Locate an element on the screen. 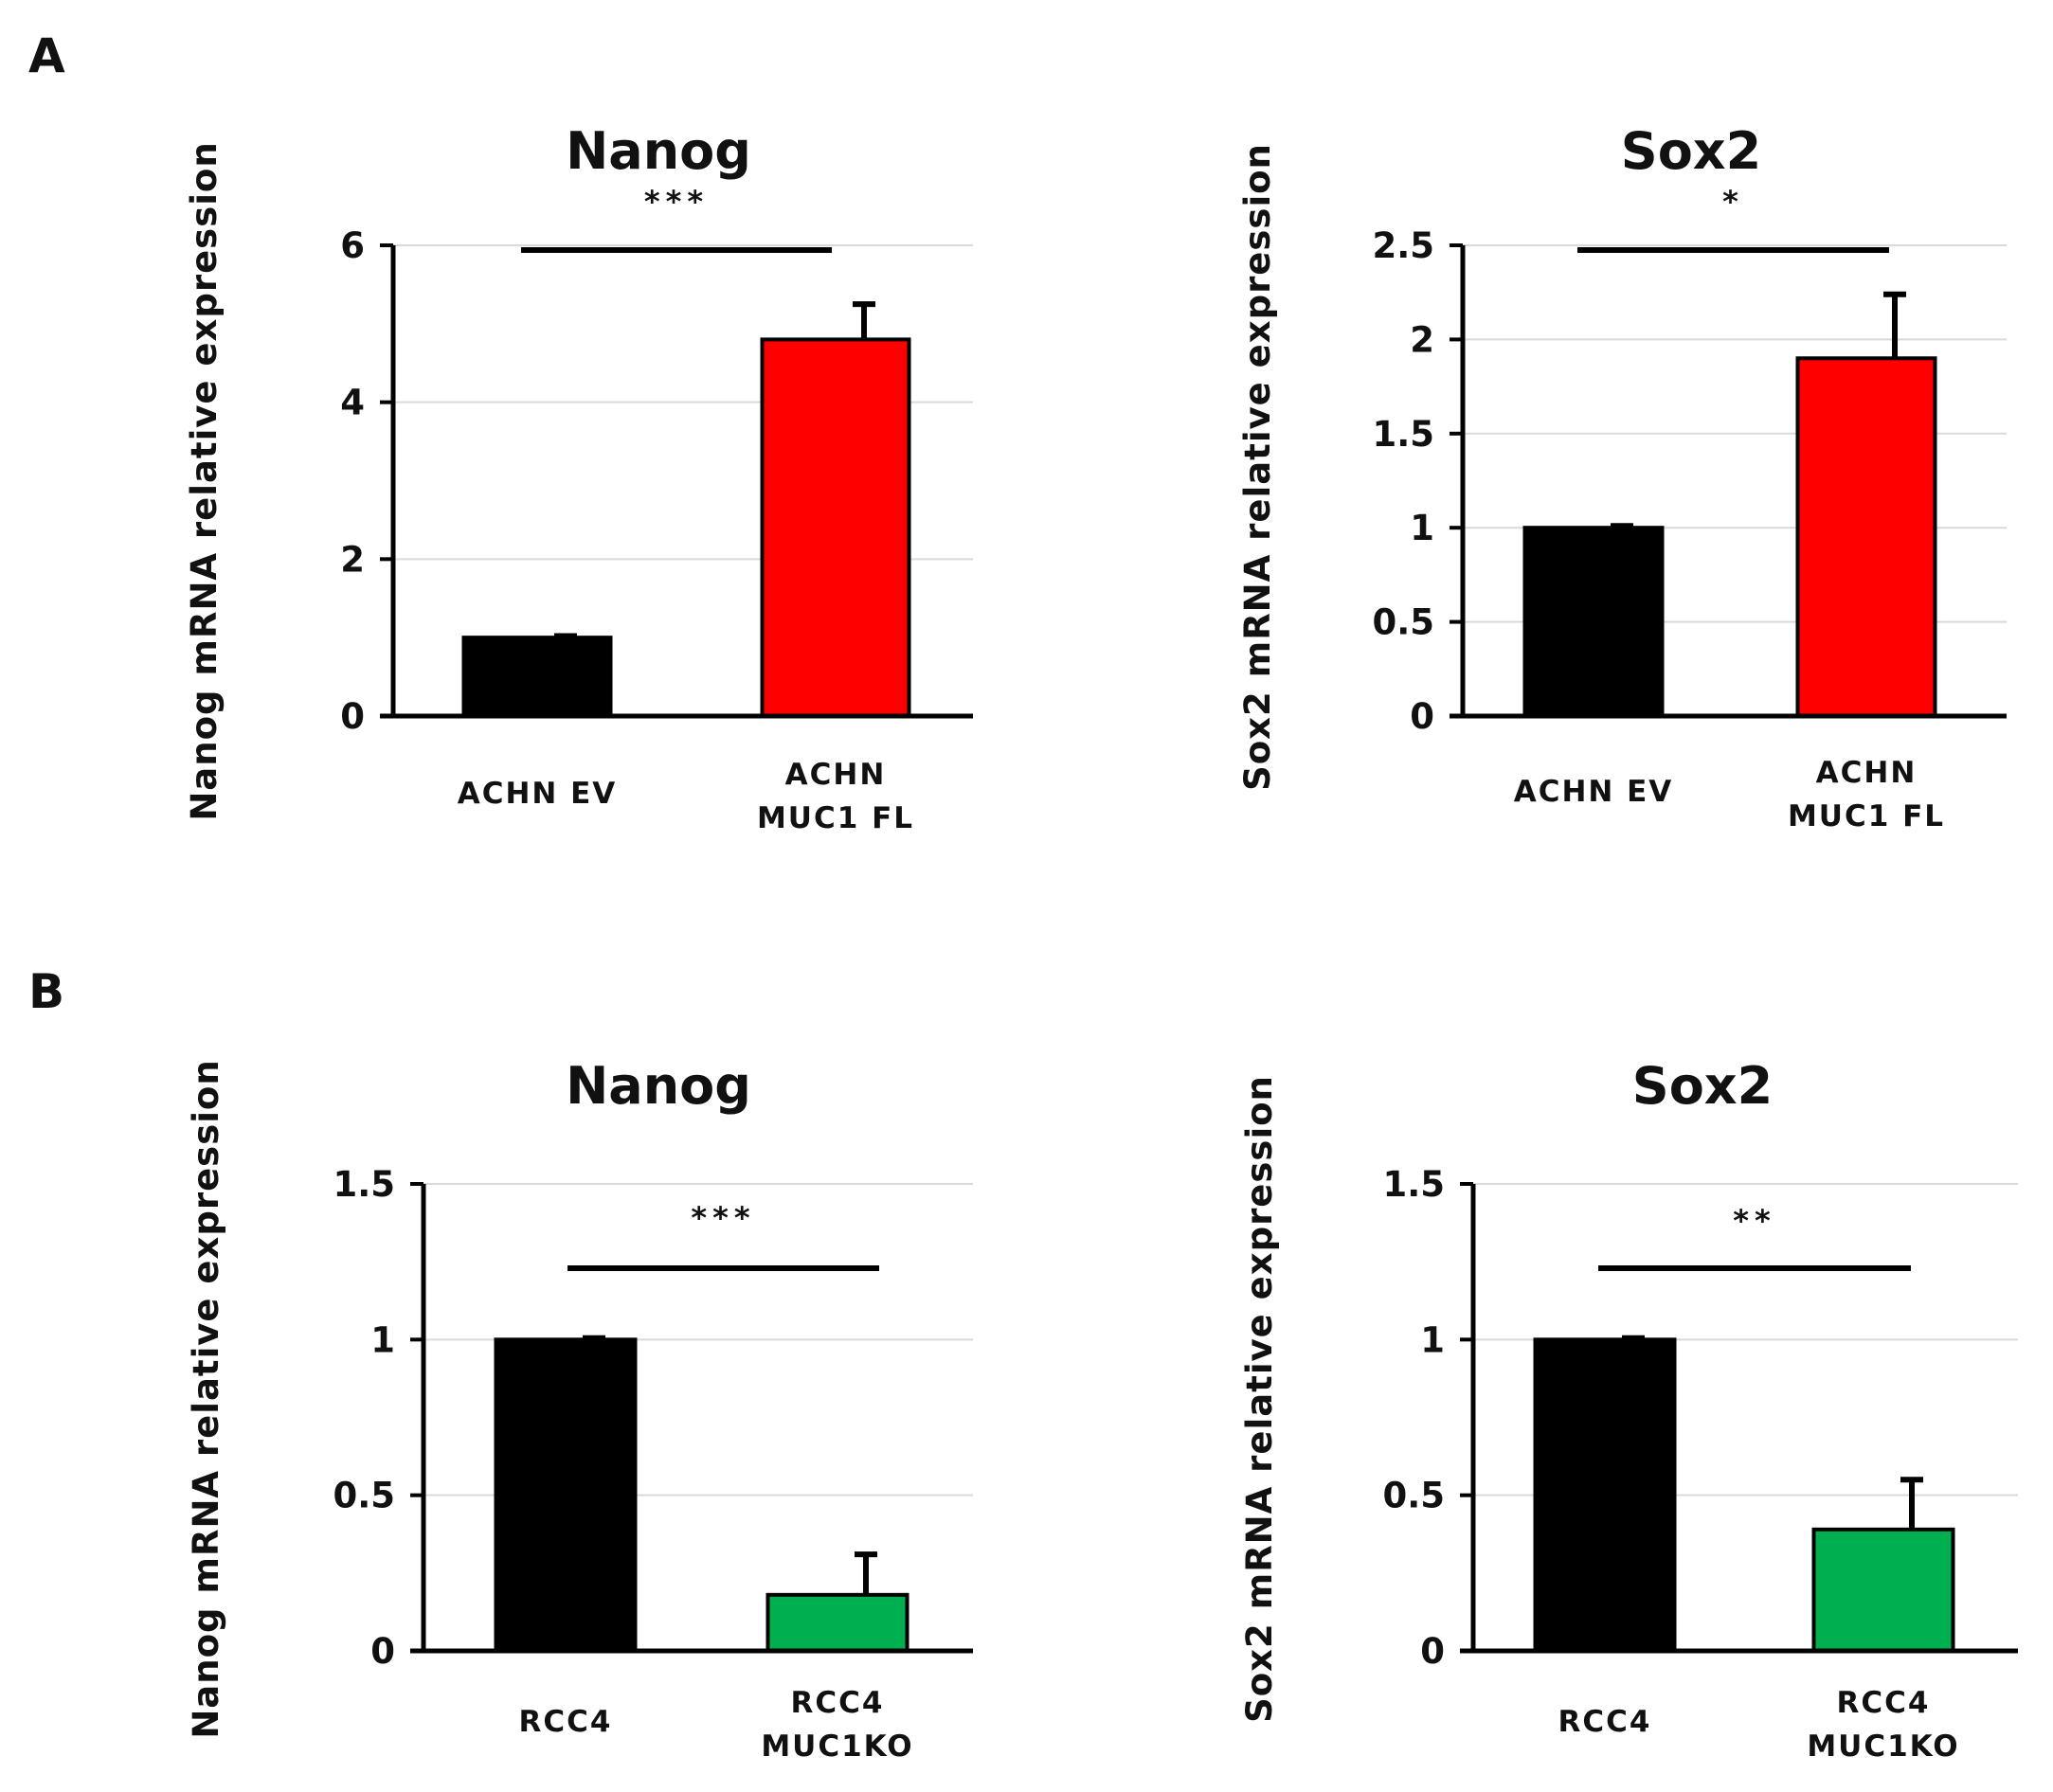 The width and height of the screenshot is (2053, 1792). chart2-y-tick-label: 2.5 is located at coordinates (1403, 245).